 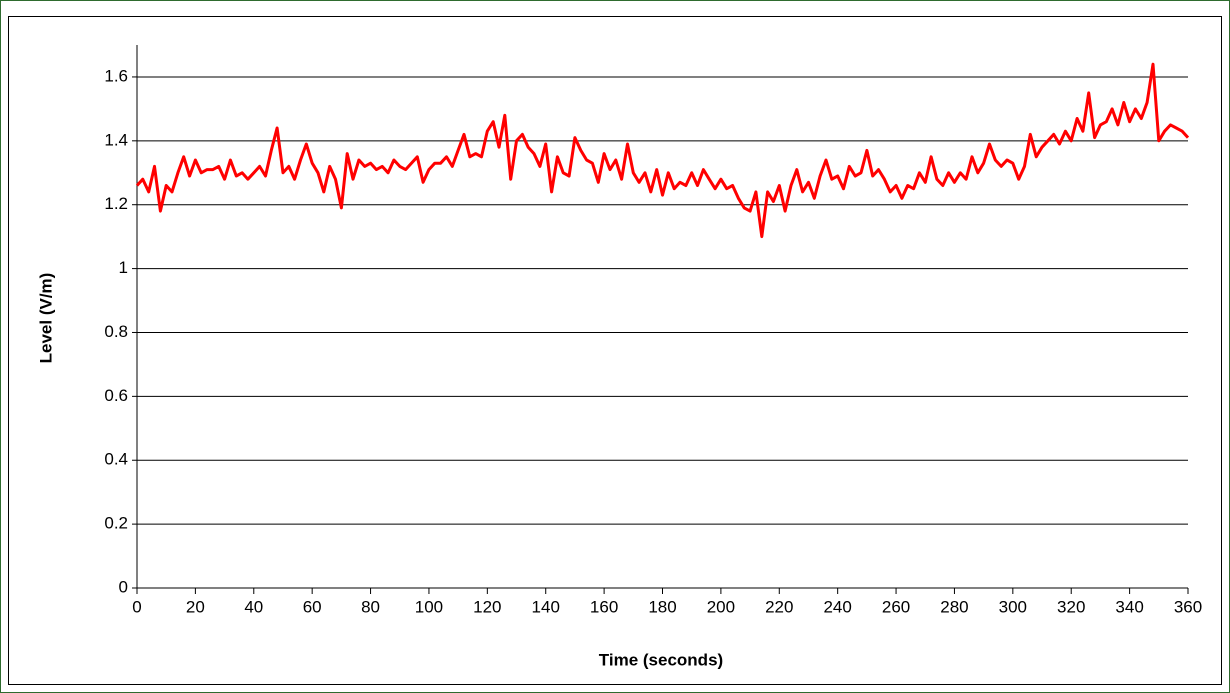 I want to click on x-tick-label: 340, so click(x=1129, y=606).